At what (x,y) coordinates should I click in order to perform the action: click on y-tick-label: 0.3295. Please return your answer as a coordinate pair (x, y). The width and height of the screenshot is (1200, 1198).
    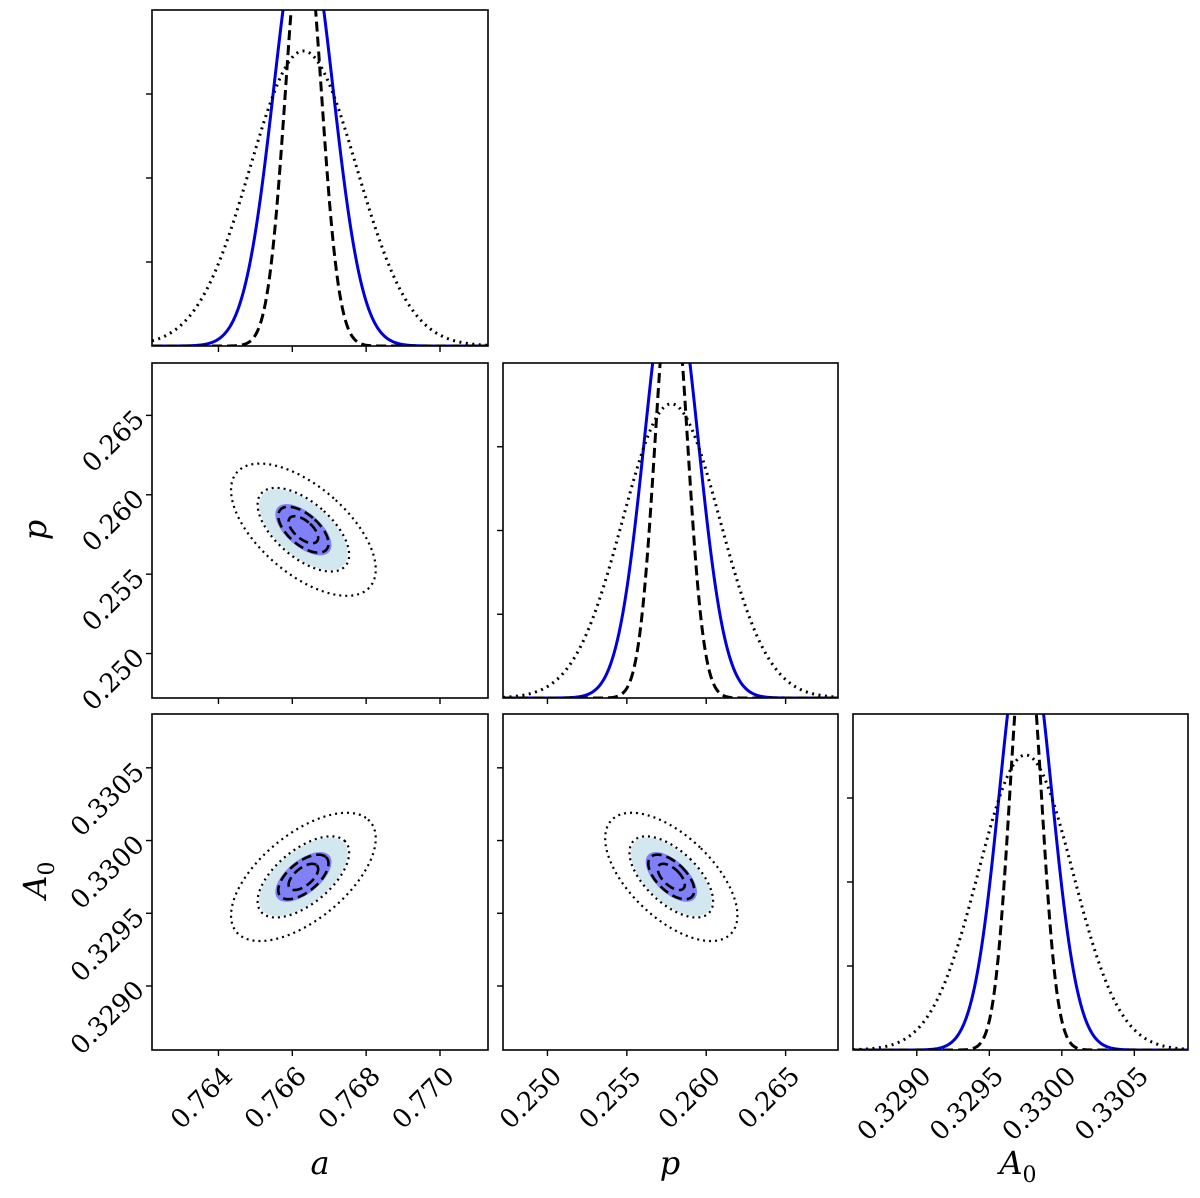
    Looking at the image, I should click on (108, 946).